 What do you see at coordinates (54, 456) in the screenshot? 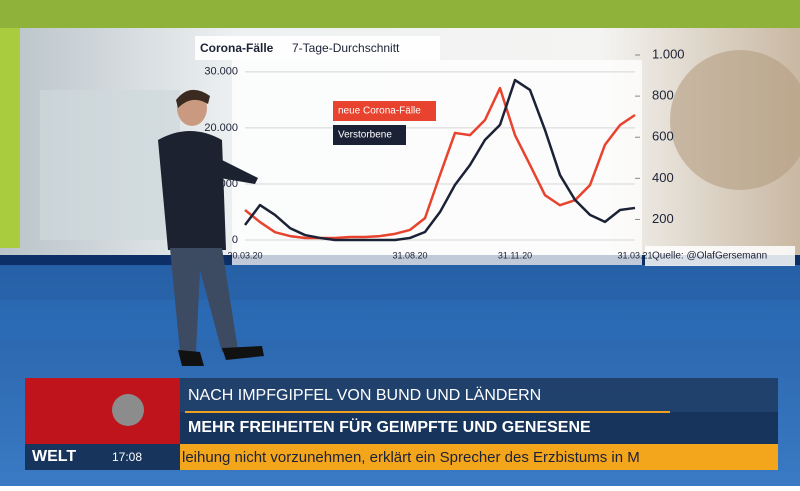
I see `channel: WELT` at bounding box center [54, 456].